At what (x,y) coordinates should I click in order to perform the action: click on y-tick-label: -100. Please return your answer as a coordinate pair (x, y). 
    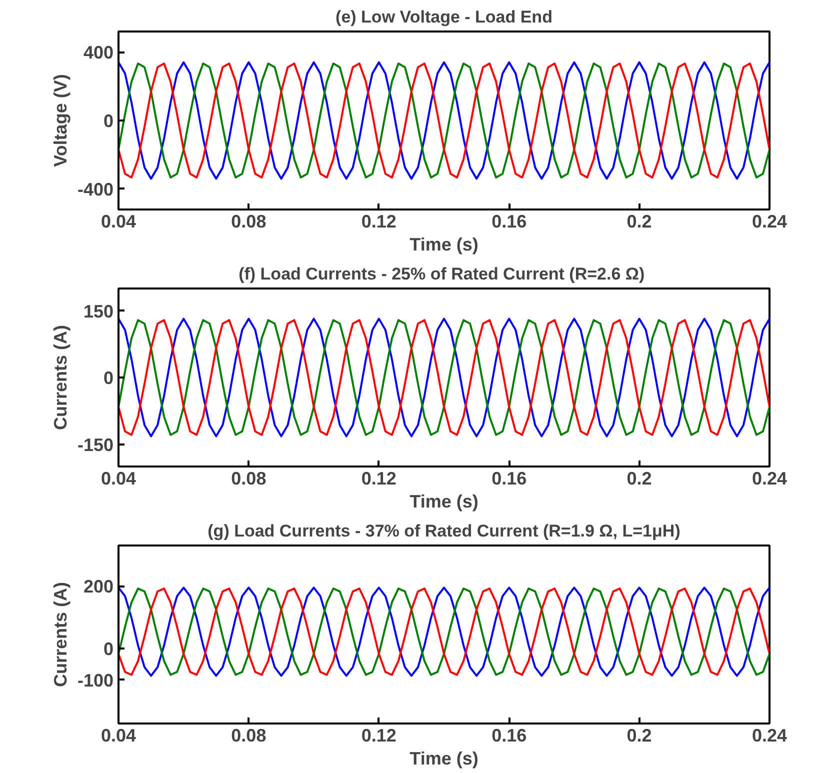
    Looking at the image, I should click on (95, 680).